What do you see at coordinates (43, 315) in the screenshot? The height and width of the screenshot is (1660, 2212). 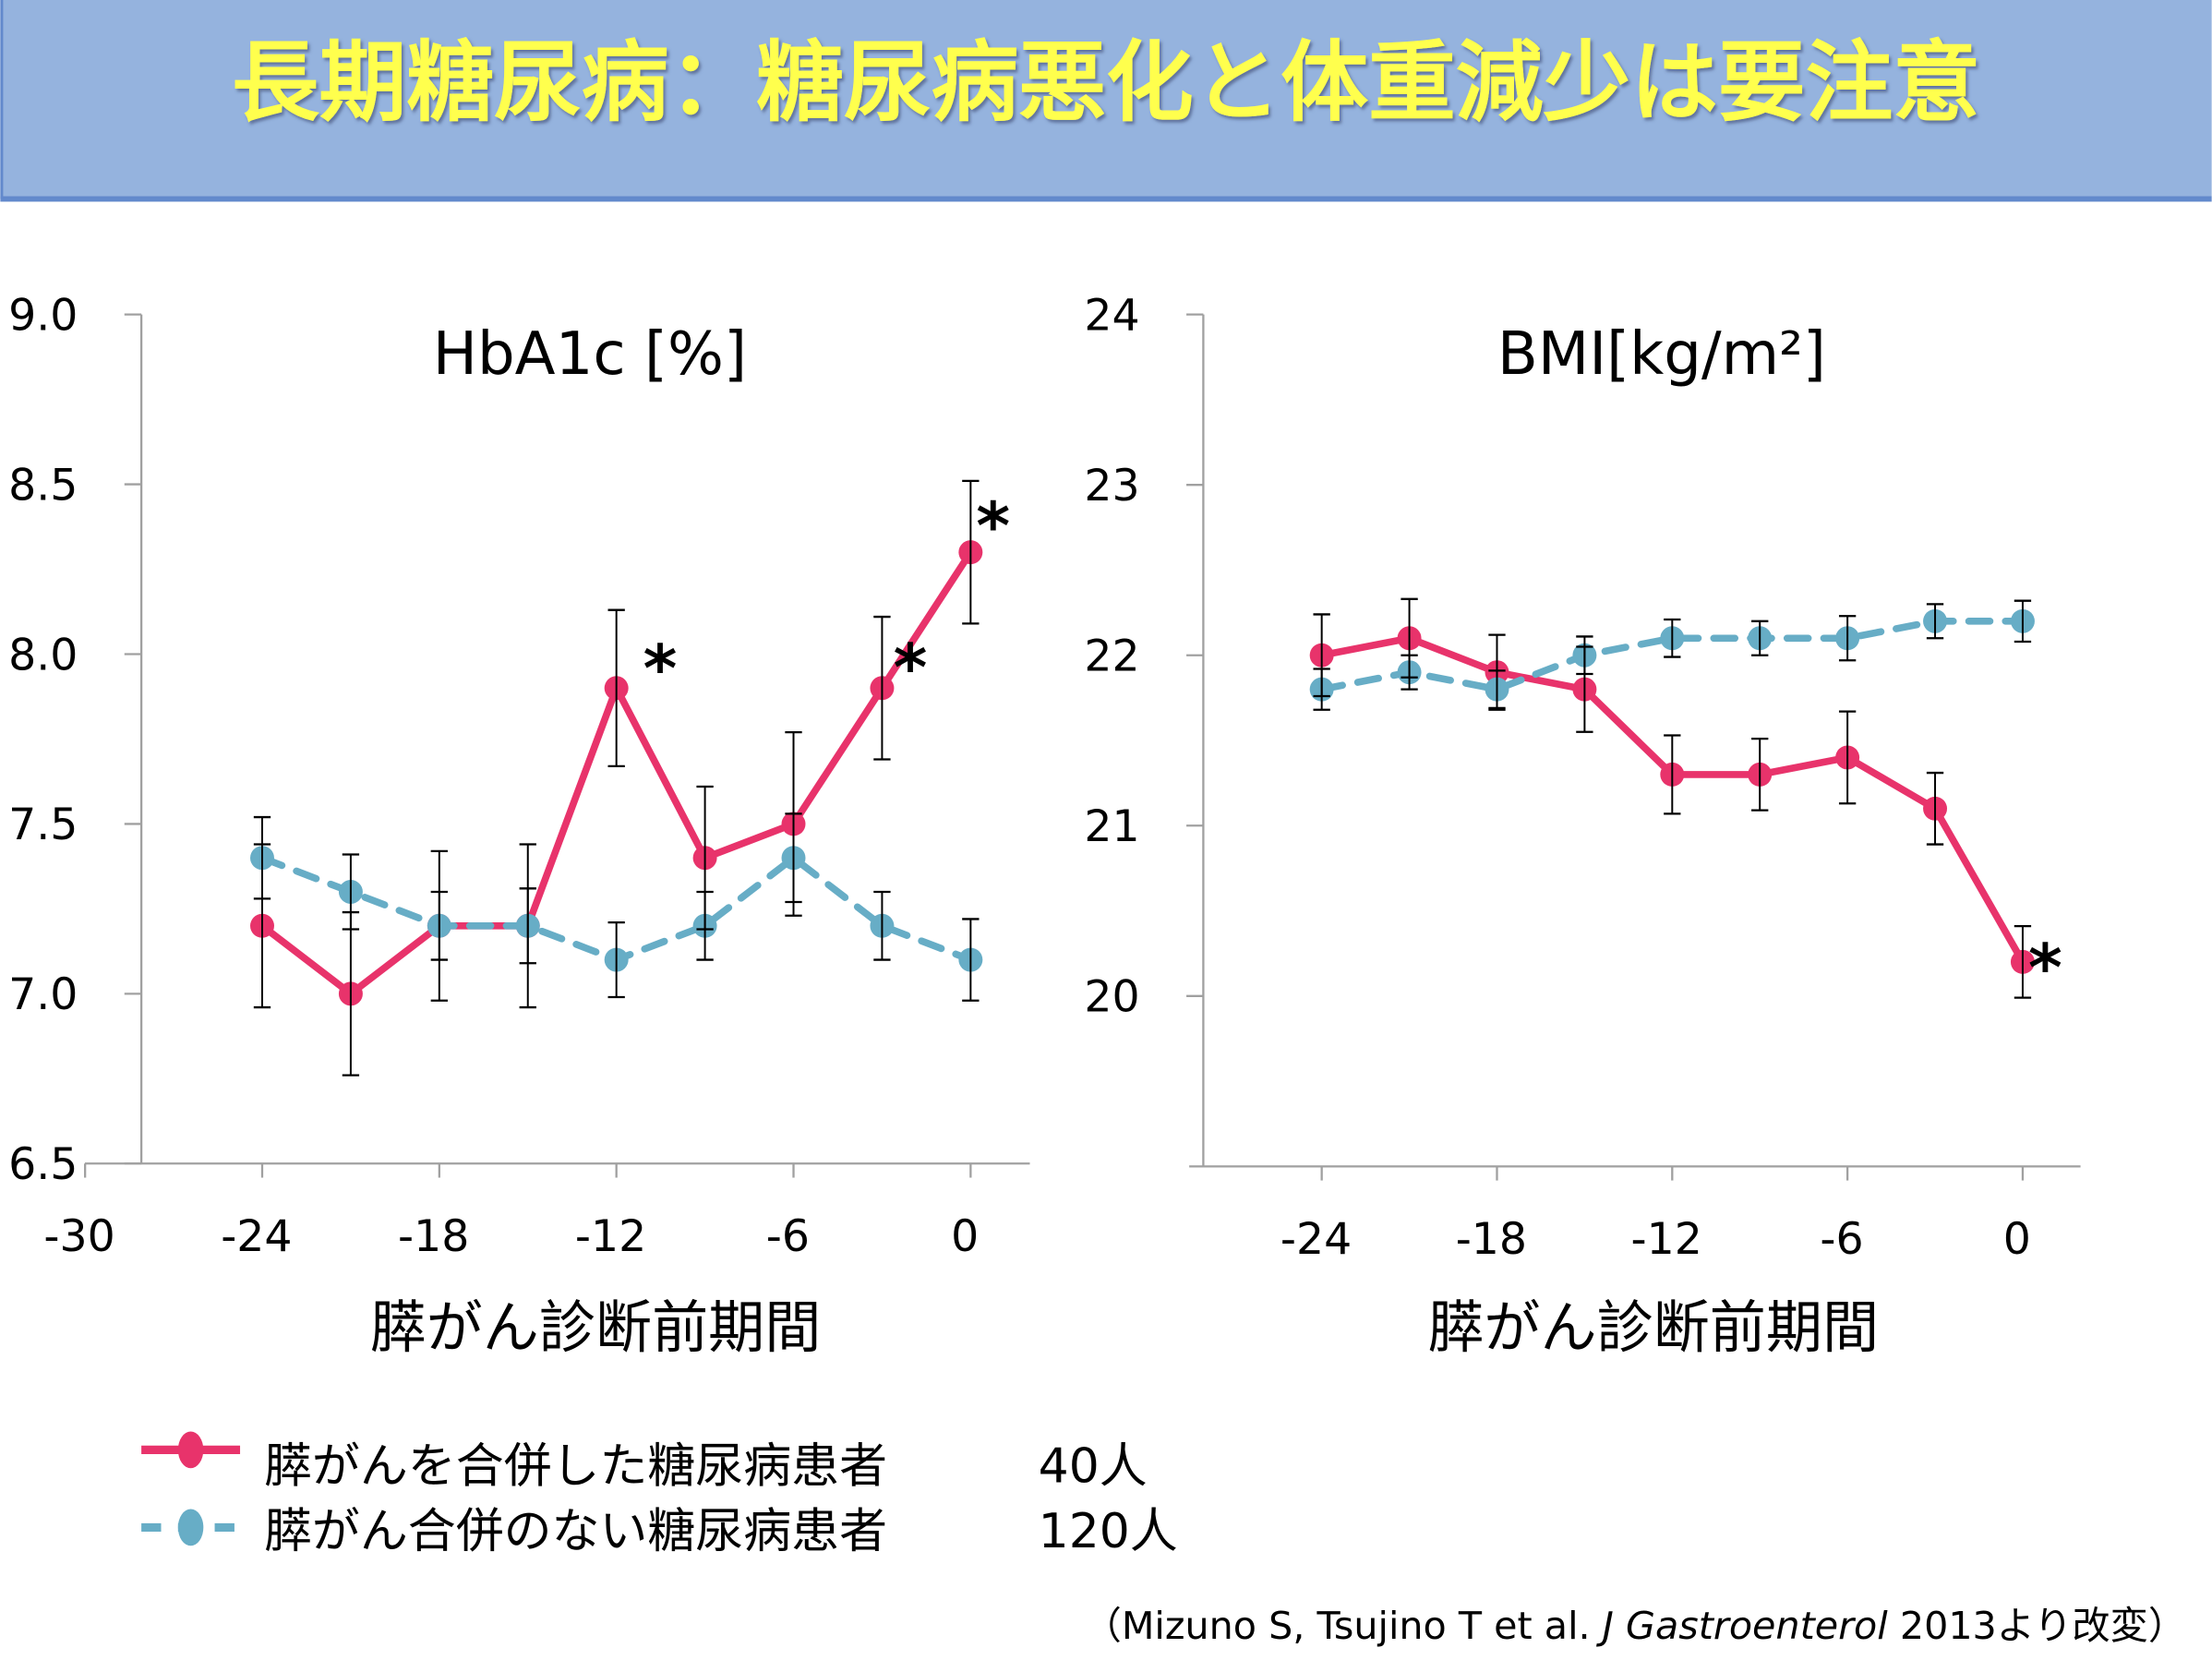 I see `y-tick-label: 9.0` at bounding box center [43, 315].